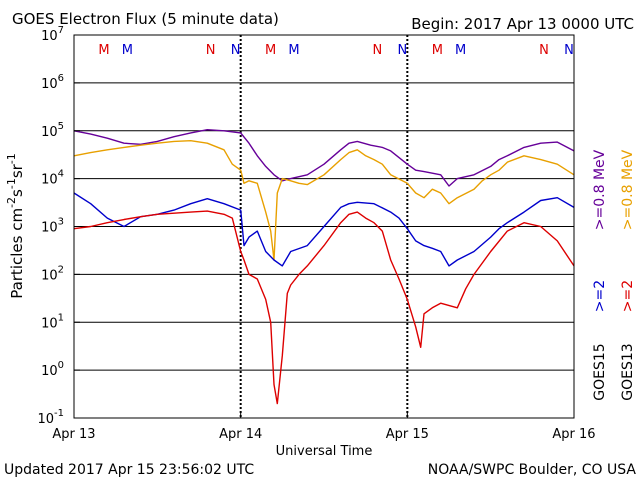  What do you see at coordinates (628, 371) in the screenshot?
I see `right-label: GOES13` at bounding box center [628, 371].